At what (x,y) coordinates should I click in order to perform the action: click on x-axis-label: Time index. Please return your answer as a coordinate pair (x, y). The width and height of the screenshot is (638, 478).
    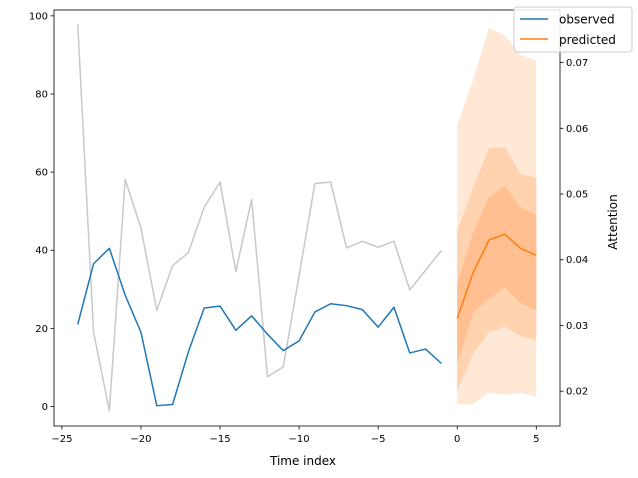
    Looking at the image, I should click on (302, 461).